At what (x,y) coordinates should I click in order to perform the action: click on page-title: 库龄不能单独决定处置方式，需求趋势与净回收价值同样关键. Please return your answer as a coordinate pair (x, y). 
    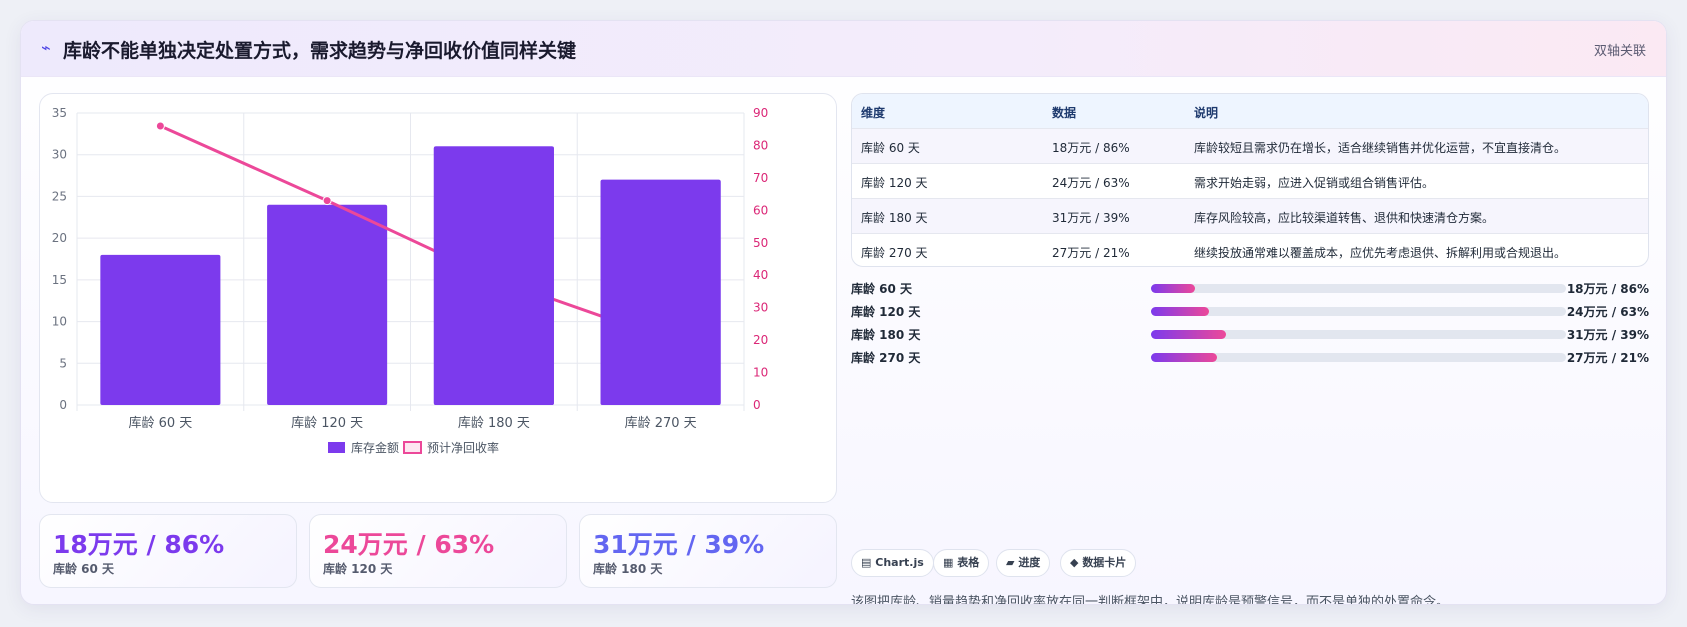
    Looking at the image, I should click on (320, 51).